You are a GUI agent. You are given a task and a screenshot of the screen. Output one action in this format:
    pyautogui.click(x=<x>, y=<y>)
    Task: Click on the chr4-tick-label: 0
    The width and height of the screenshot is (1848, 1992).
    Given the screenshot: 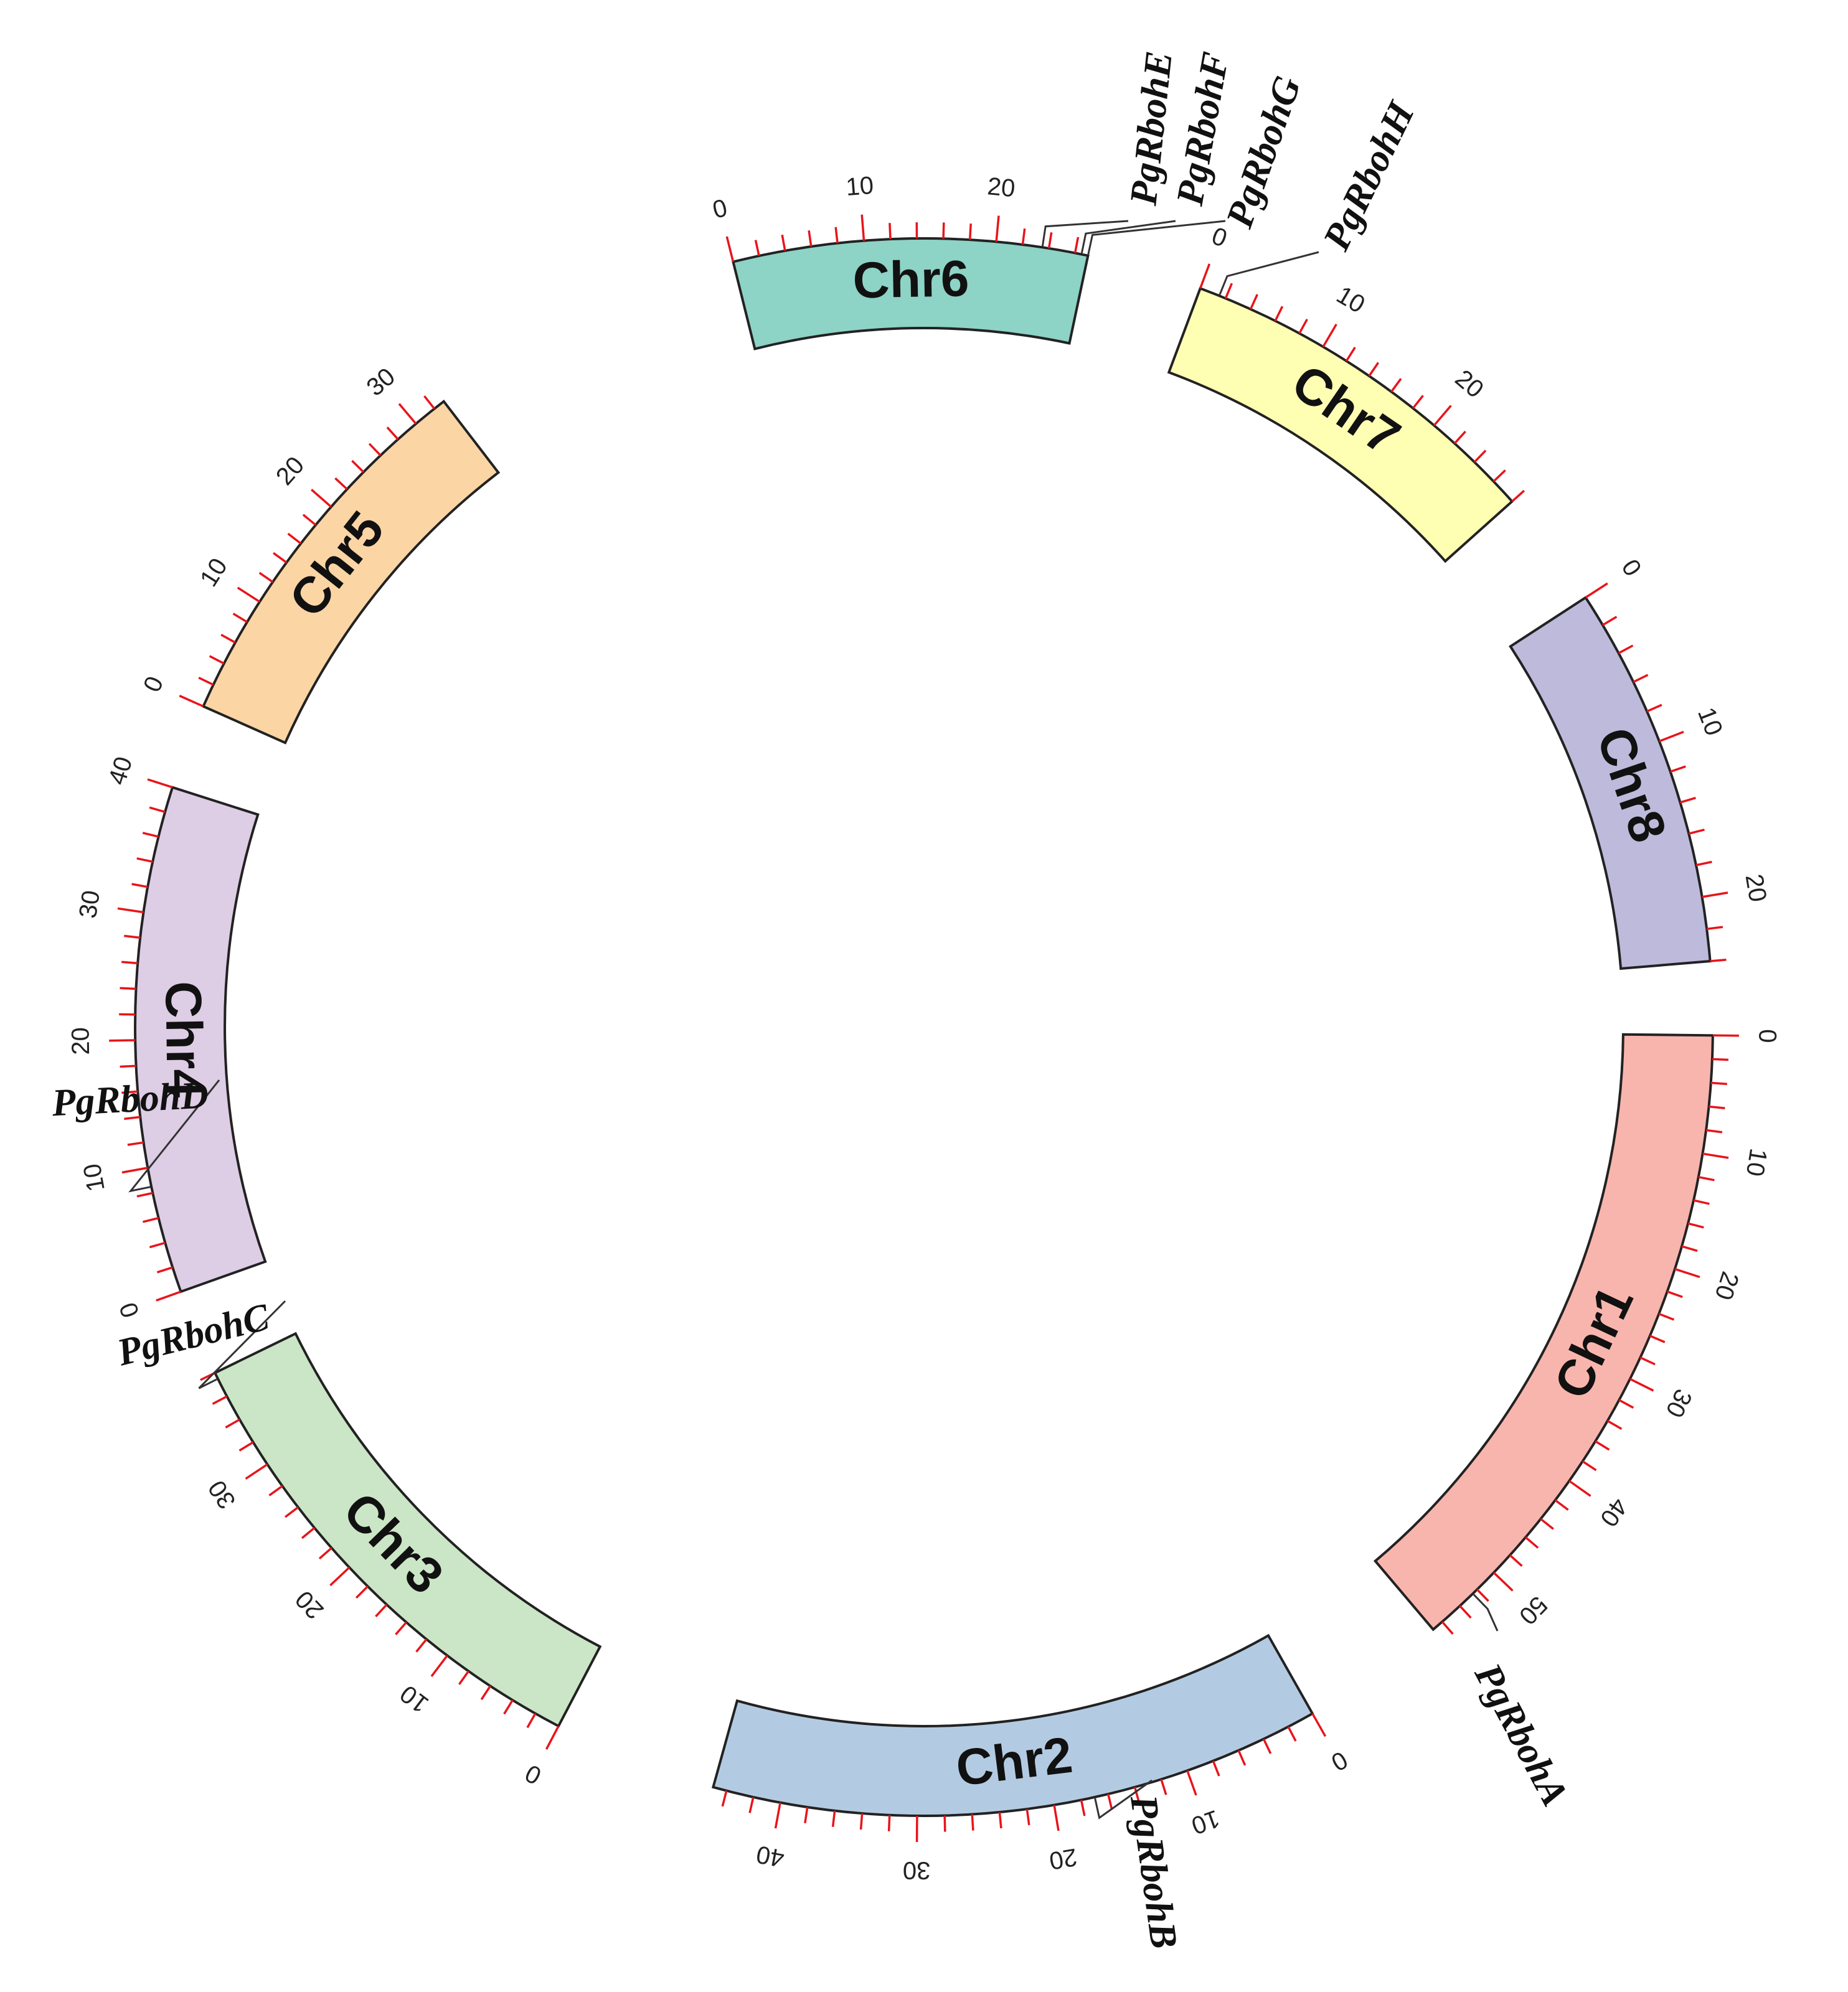 What is the action you would take?
    pyautogui.click(x=130, y=1310)
    